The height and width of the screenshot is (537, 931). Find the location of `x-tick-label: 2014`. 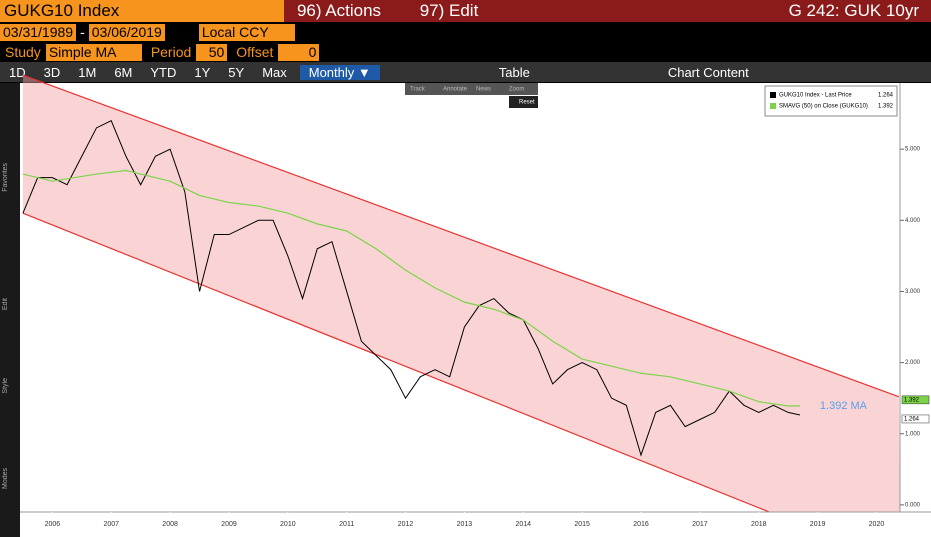

x-tick-label: 2014 is located at coordinates (523, 524).